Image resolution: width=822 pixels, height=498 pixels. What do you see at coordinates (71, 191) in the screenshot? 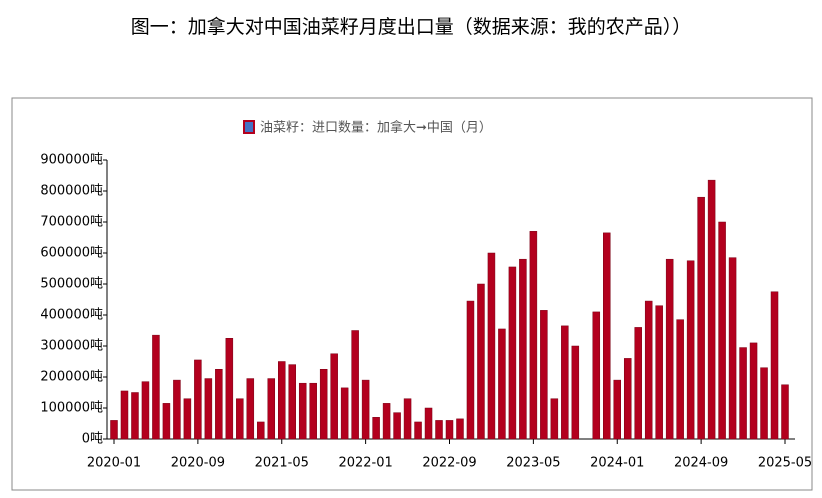
I see `y-tick-label: 800000吨` at bounding box center [71, 191].